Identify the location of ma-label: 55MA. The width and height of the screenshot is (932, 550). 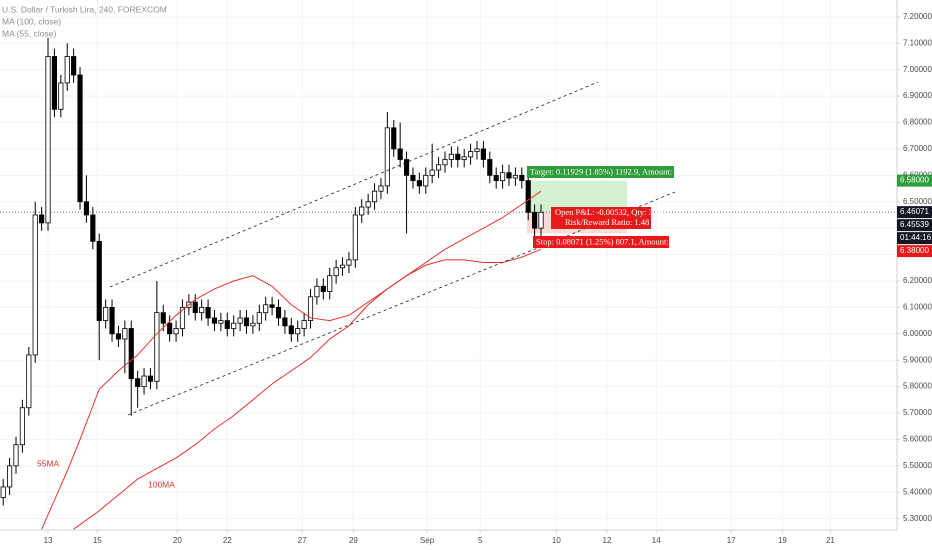
(48, 463).